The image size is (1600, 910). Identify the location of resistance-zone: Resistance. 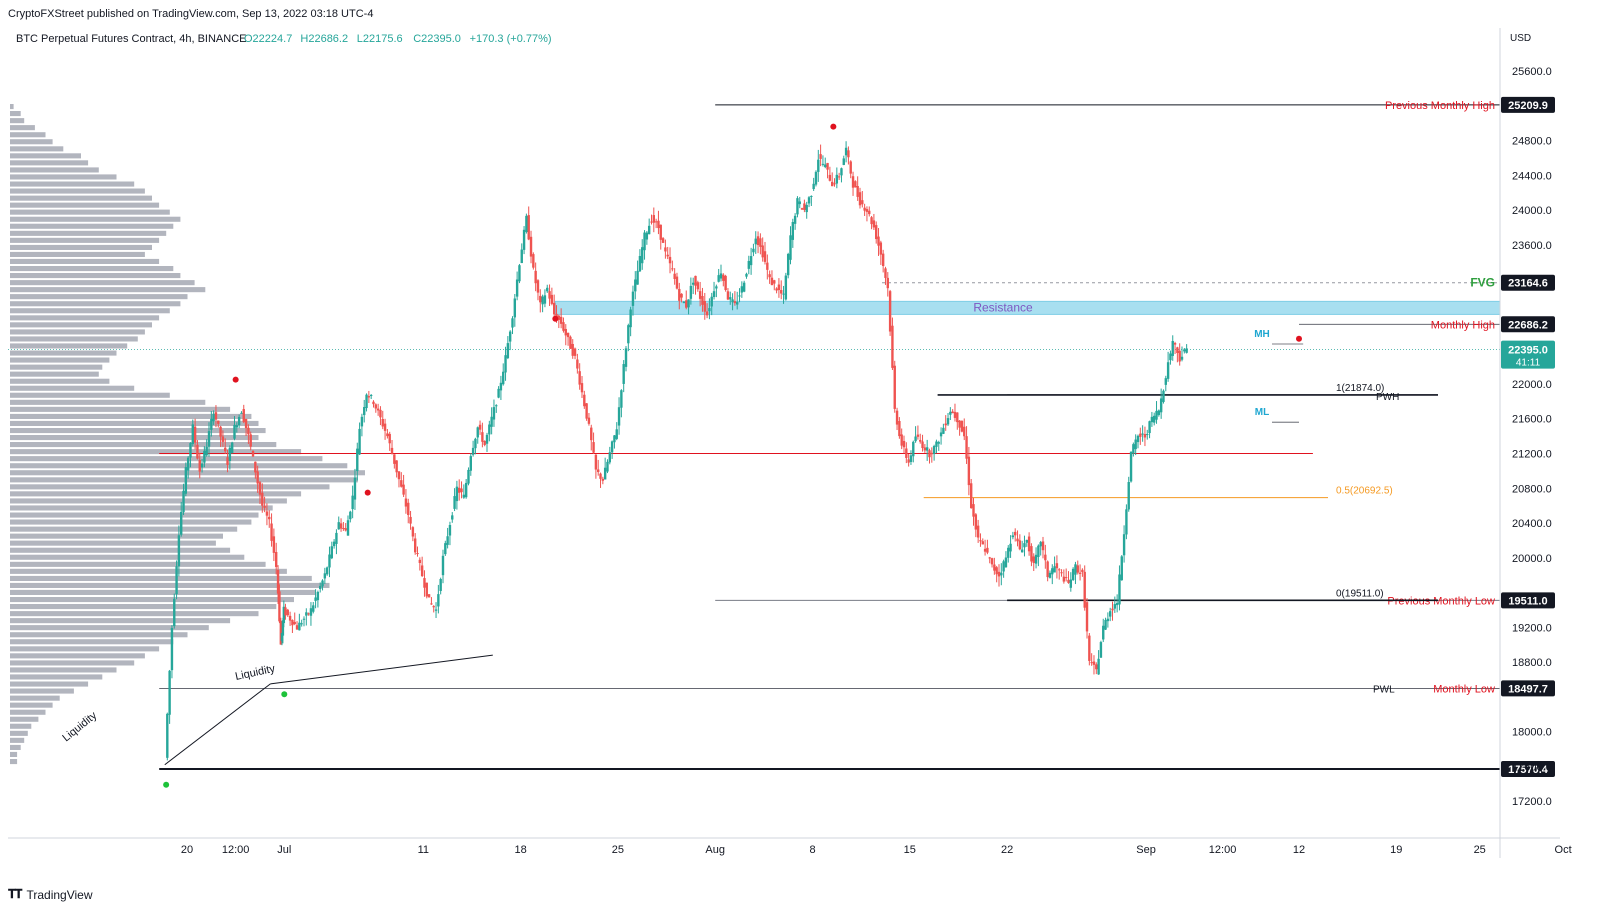
(1027, 307).